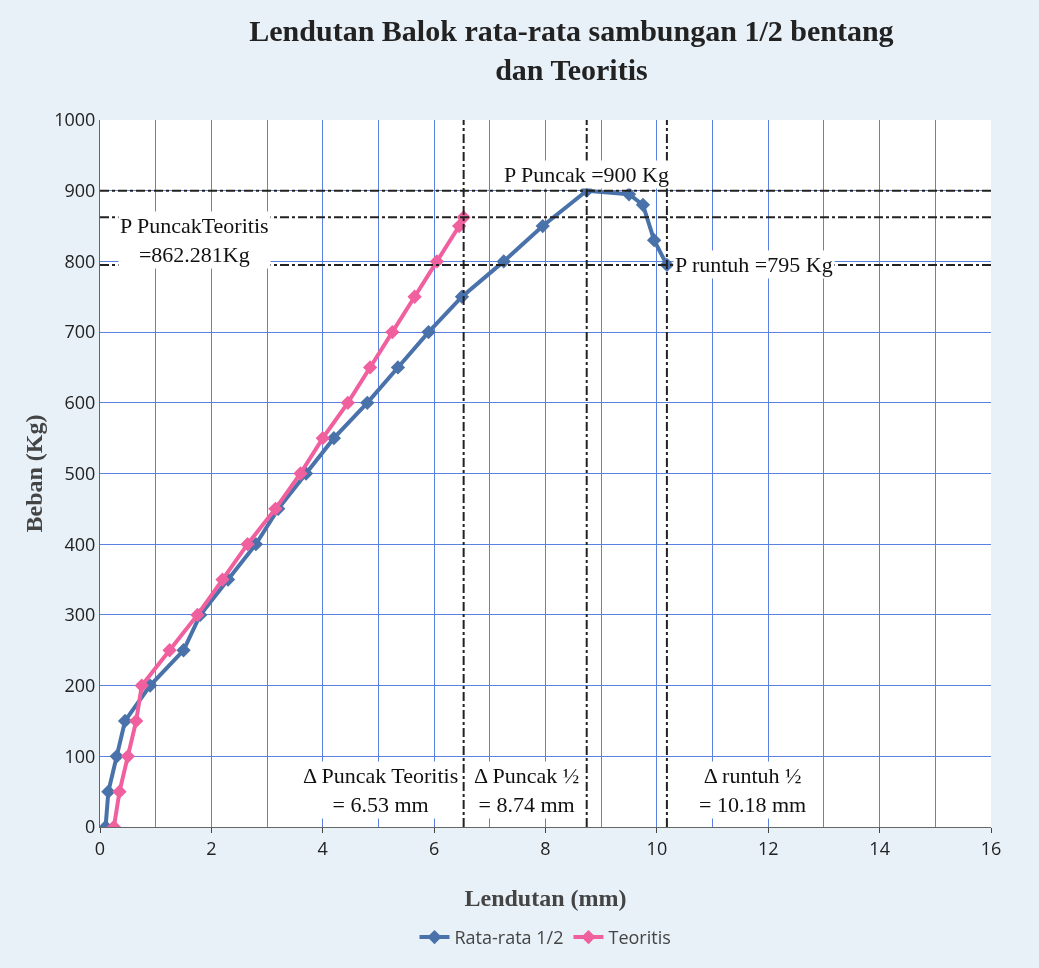 This screenshot has width=1039, height=968. What do you see at coordinates (34, 473) in the screenshot?
I see `y-axis-title: Beban (Kg)` at bounding box center [34, 473].